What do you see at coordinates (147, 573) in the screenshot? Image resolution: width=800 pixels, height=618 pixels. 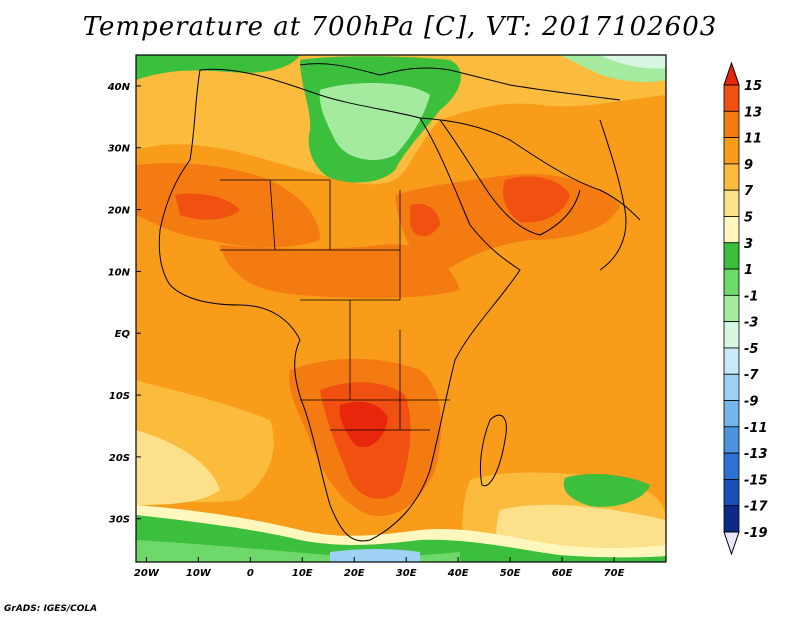 I see `lon-tick-label: 20W` at bounding box center [147, 573].